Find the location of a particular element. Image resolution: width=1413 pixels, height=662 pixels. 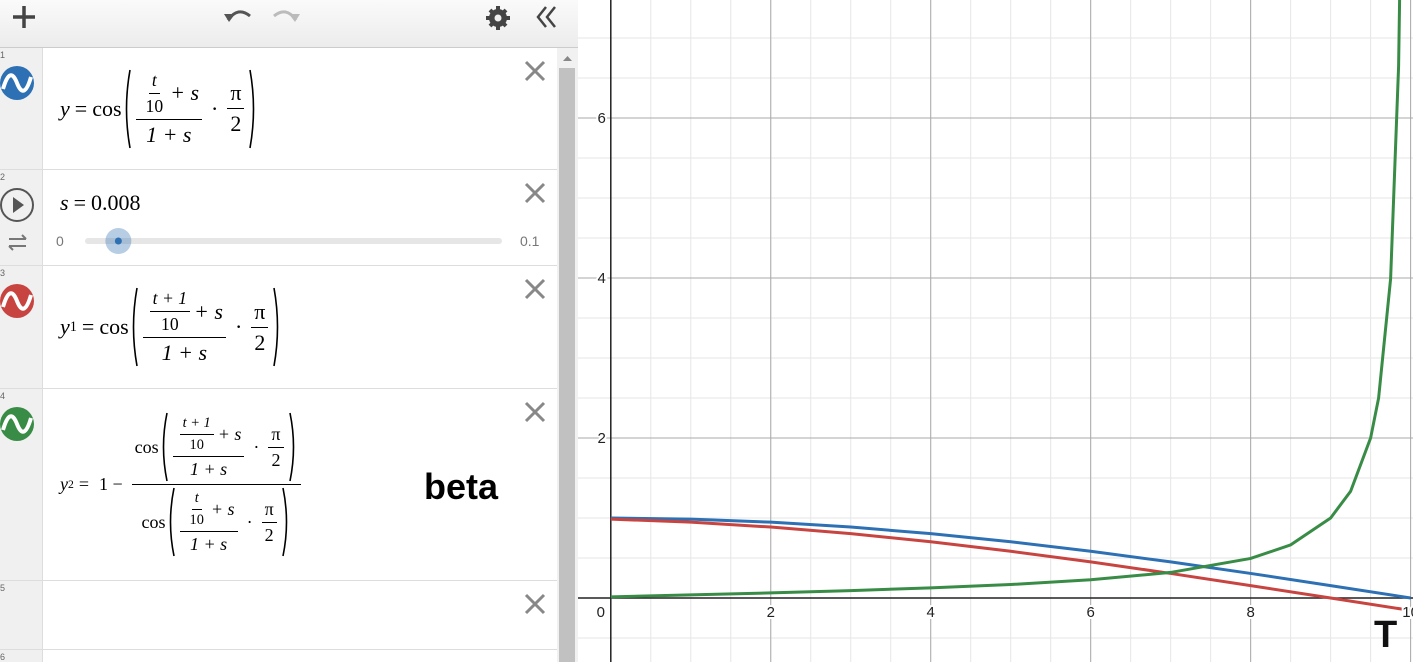

x-tick-label: 6 is located at coordinates (1091, 612).